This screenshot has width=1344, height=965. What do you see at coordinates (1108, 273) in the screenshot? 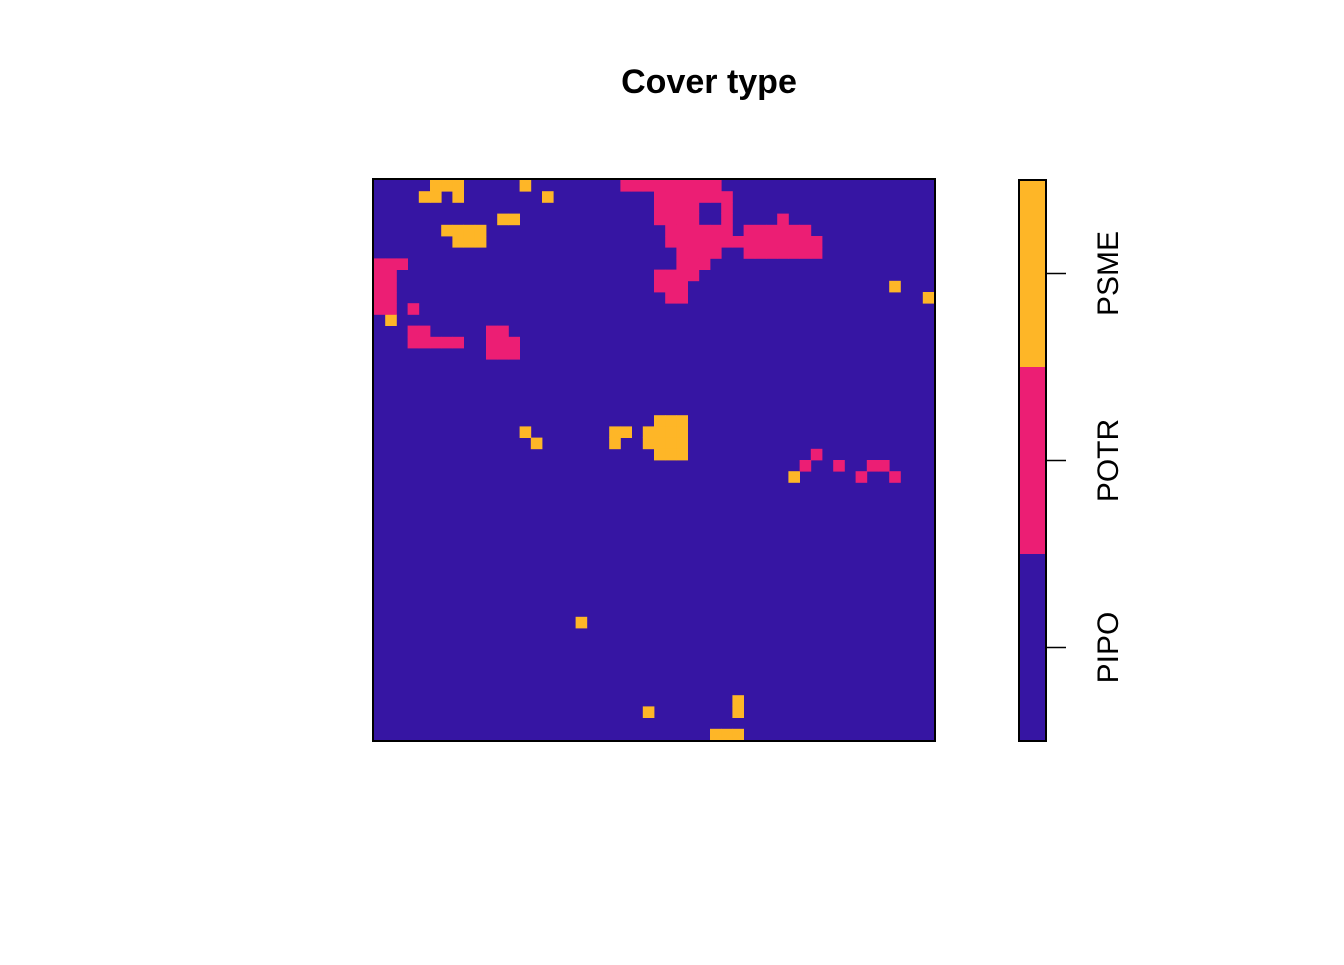
I see `legend-label-psme: PSME` at bounding box center [1108, 273].